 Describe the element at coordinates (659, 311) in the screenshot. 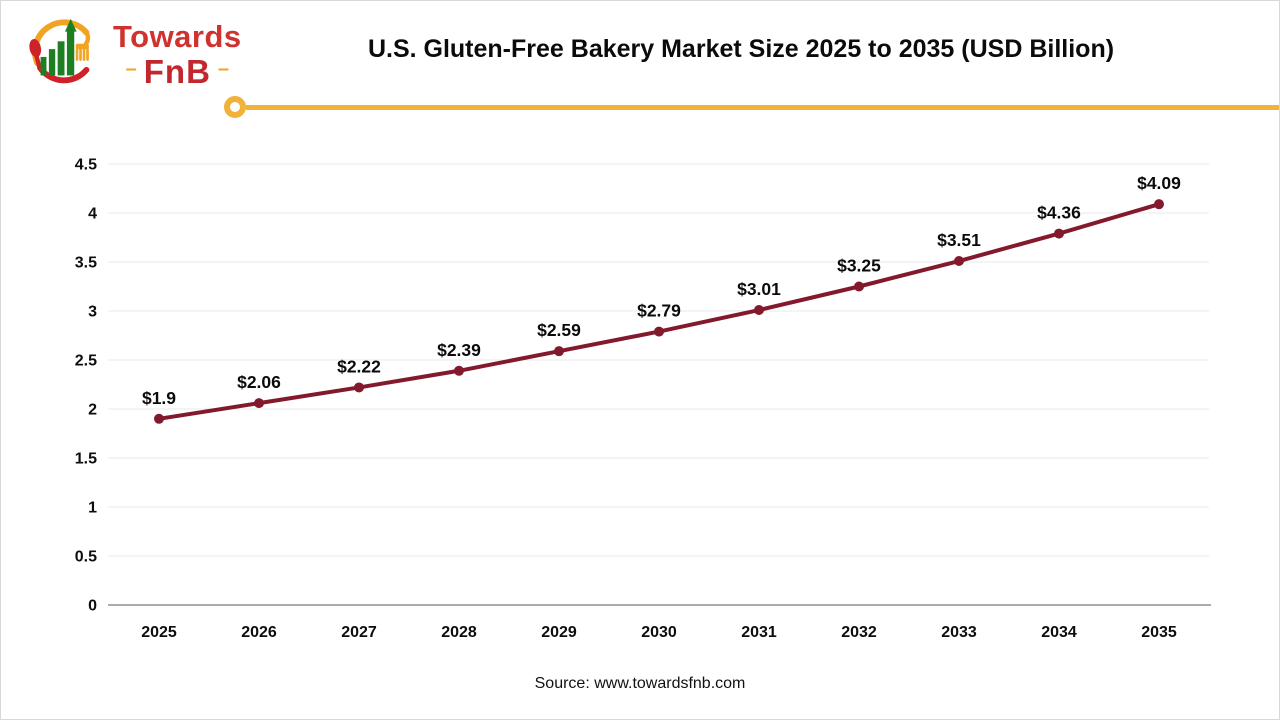

I see `data-label: $2.79` at that location.